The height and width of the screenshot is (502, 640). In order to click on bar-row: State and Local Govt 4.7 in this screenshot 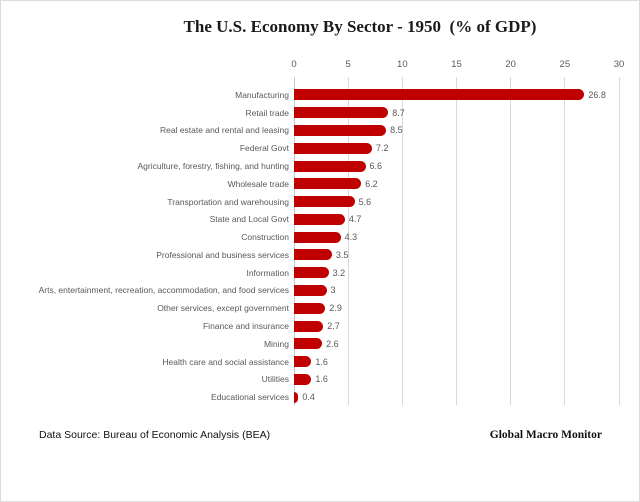, I will do `click(310, 219)`.